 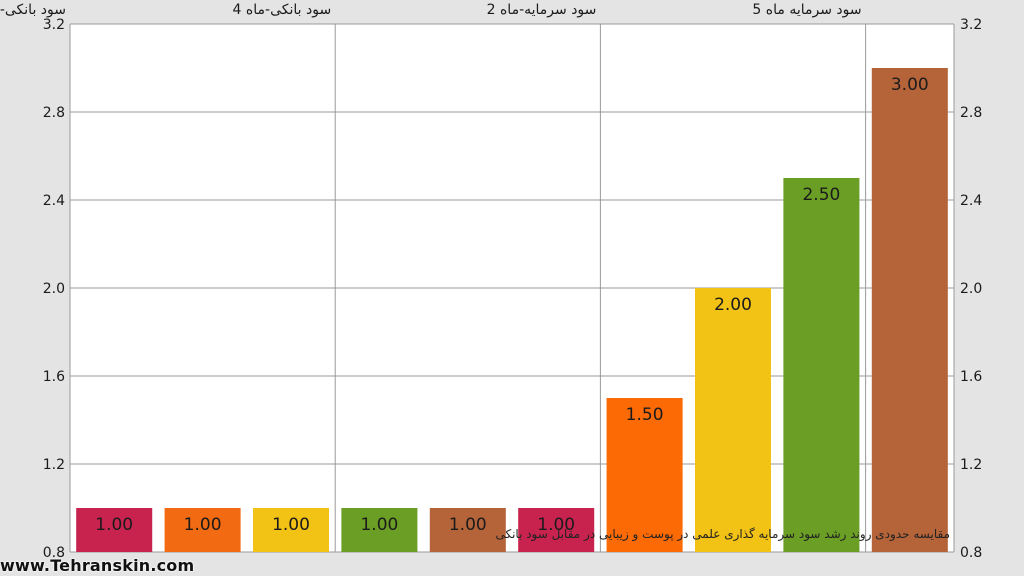 What do you see at coordinates (33, 10) in the screenshot?
I see `top-category-label: سود بانکی-ماه 1` at bounding box center [33, 10].